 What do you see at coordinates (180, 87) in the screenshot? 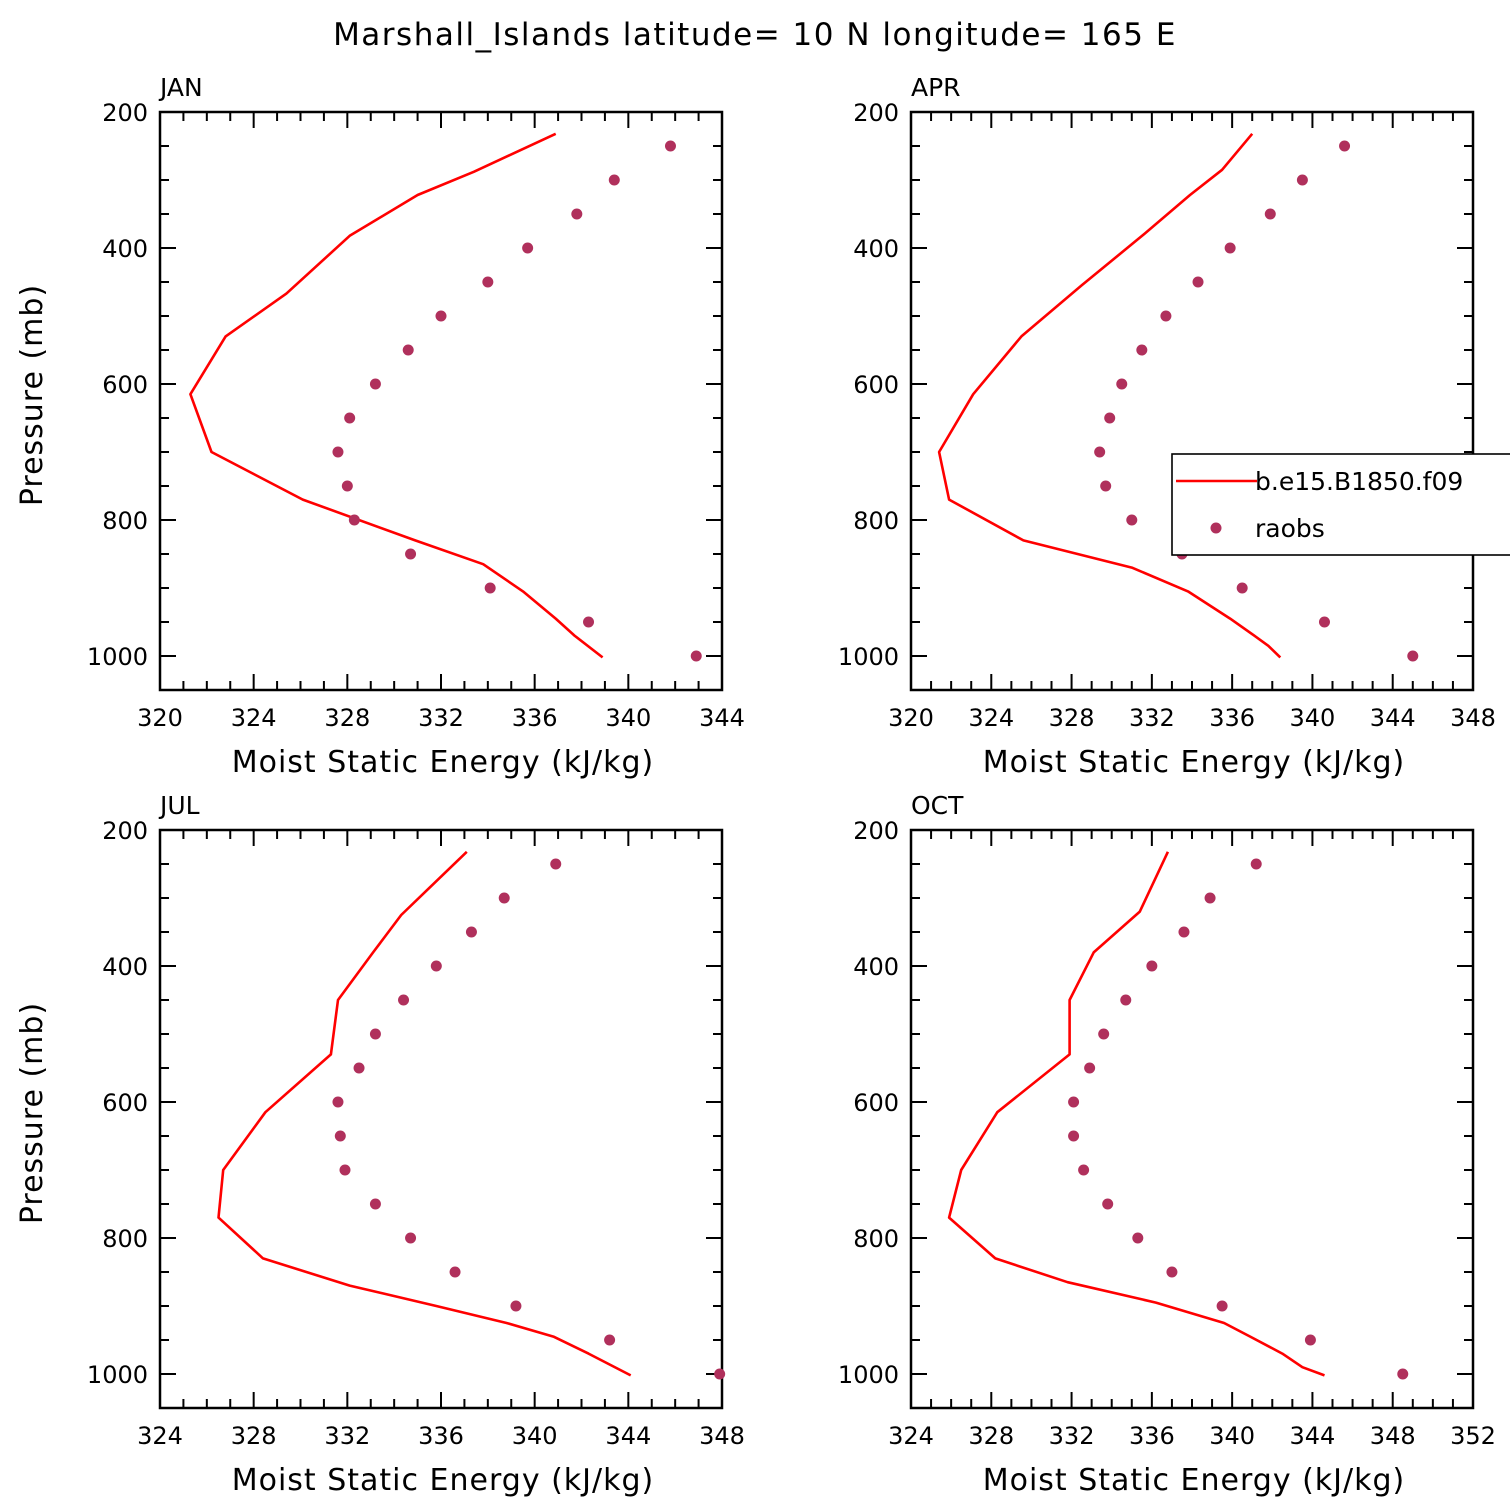
I see `panel-title: JAN` at bounding box center [180, 87].